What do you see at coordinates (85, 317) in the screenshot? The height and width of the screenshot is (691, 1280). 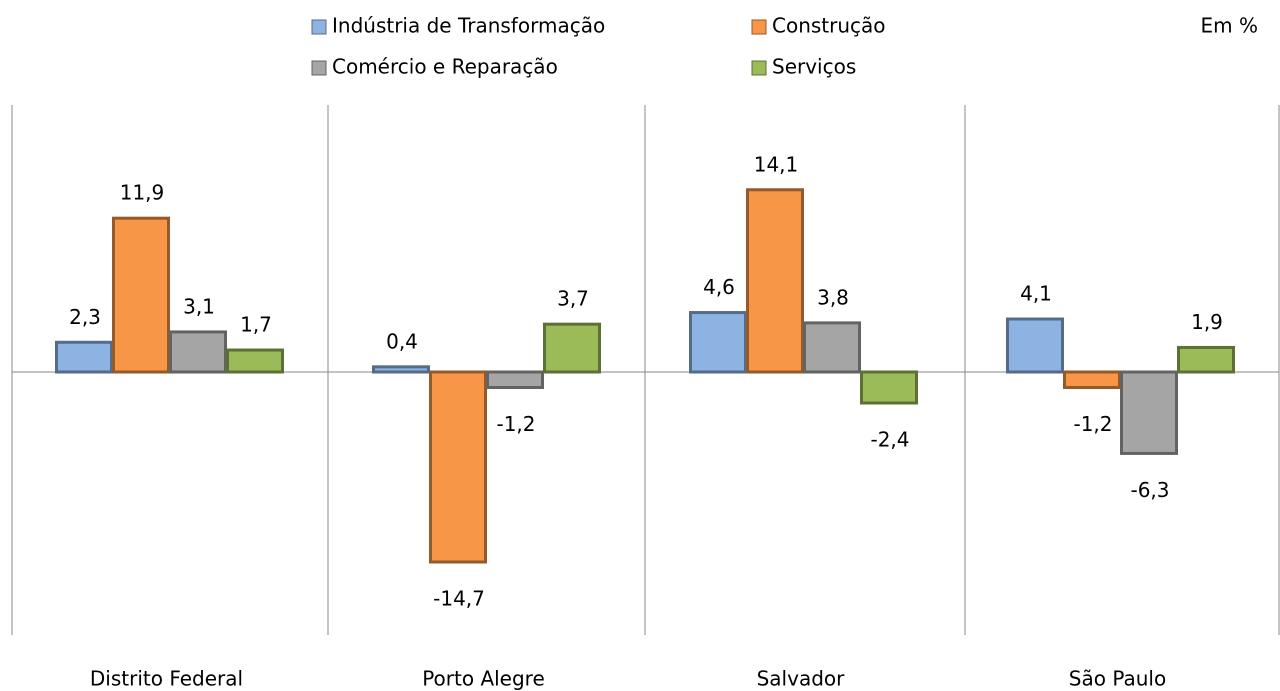 I see `value-label: 2,3` at bounding box center [85, 317].